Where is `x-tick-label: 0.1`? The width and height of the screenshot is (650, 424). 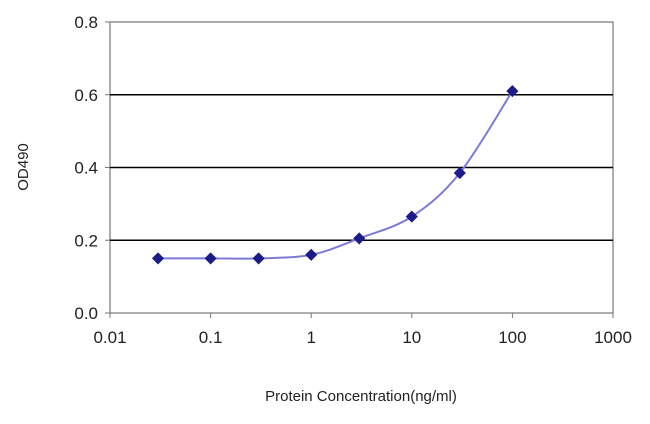 x-tick-label: 0.1 is located at coordinates (211, 337).